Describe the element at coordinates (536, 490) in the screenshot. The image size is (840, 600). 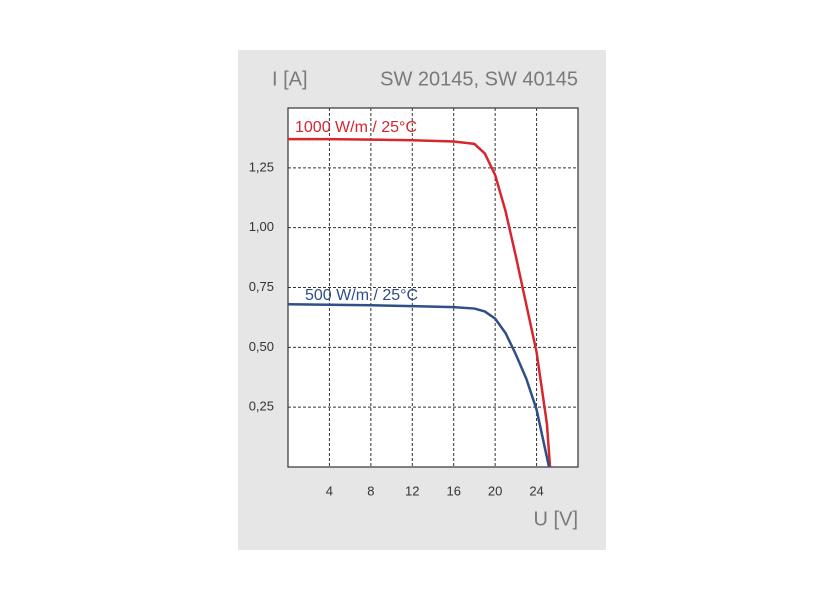
I see `x-tick-label: 24` at that location.